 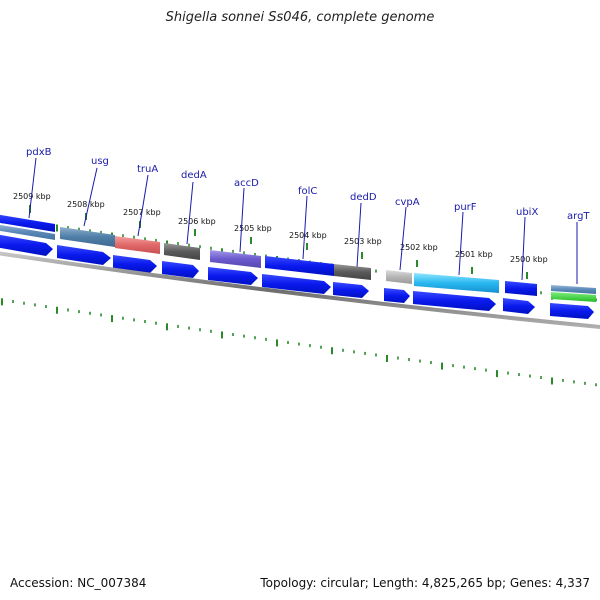 I want to click on genome-backbone, so click(x=300, y=290).